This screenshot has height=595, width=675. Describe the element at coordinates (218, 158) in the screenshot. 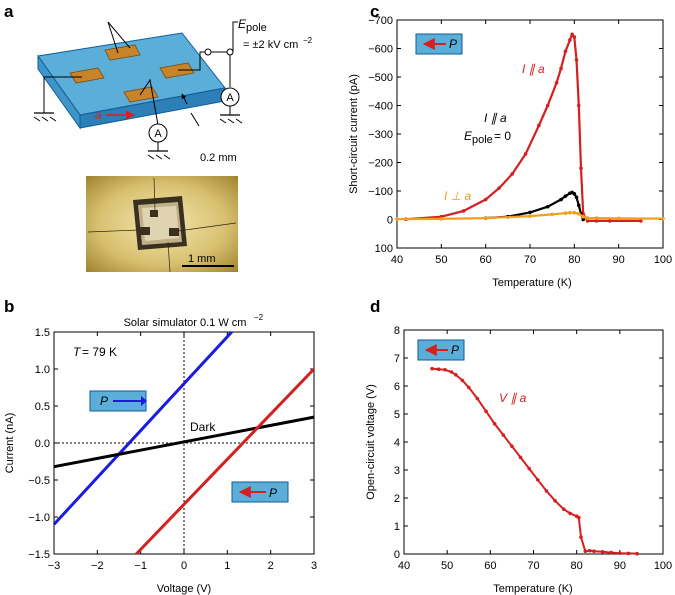

I see `thickness-label: 0.2 mm` at that location.